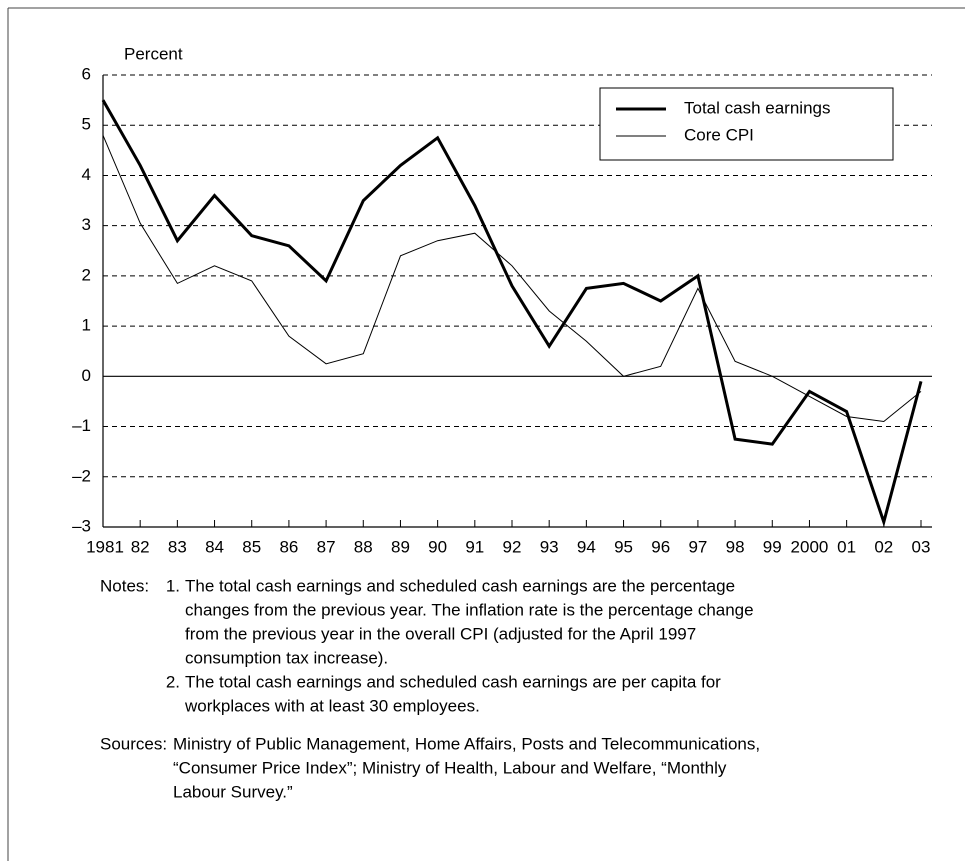  I want to click on y-tick-label: 5, so click(86, 124).